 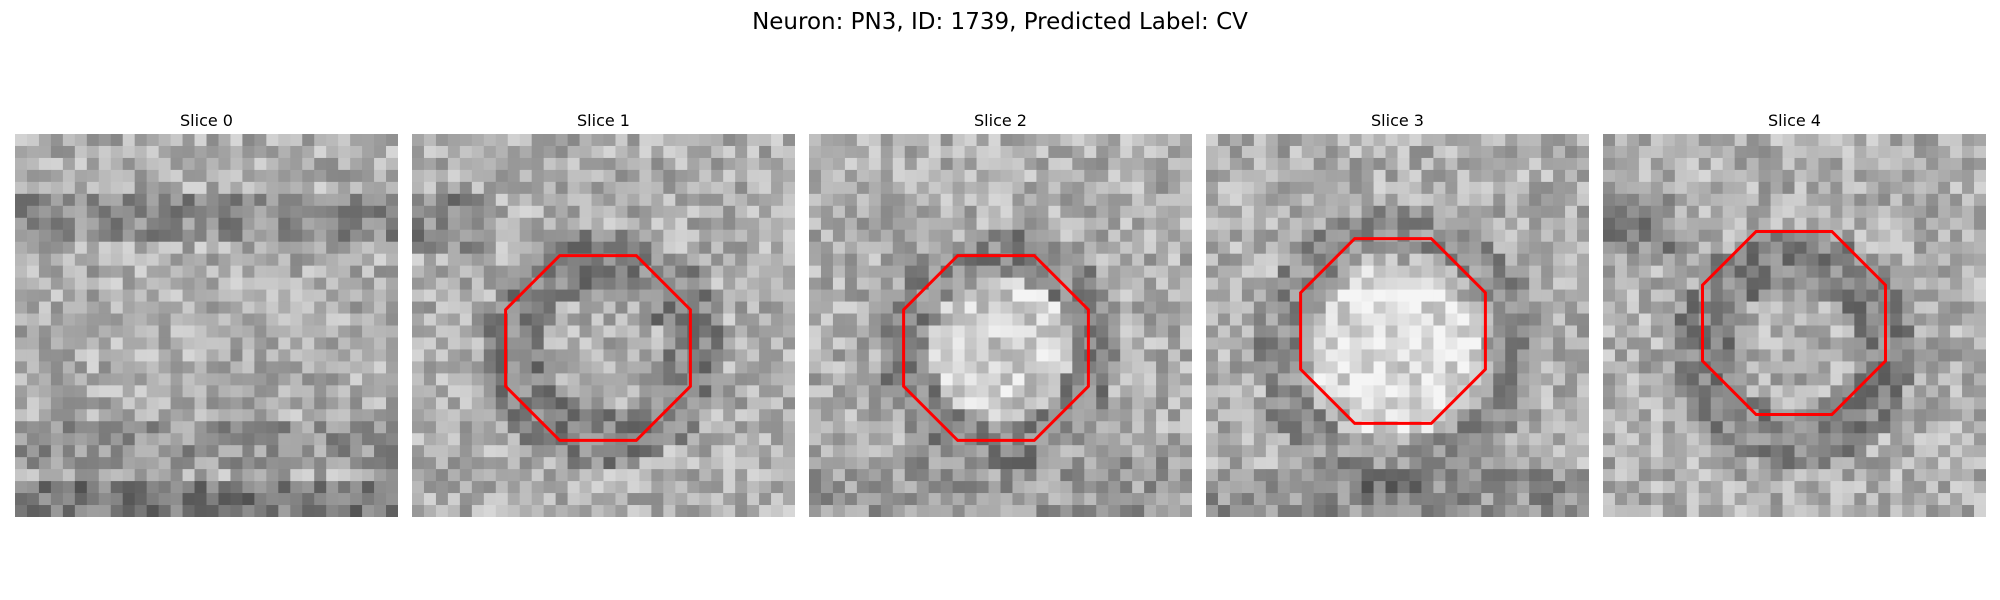 I want to click on panel-slice-2: Slice 2, so click(x=1000, y=312).